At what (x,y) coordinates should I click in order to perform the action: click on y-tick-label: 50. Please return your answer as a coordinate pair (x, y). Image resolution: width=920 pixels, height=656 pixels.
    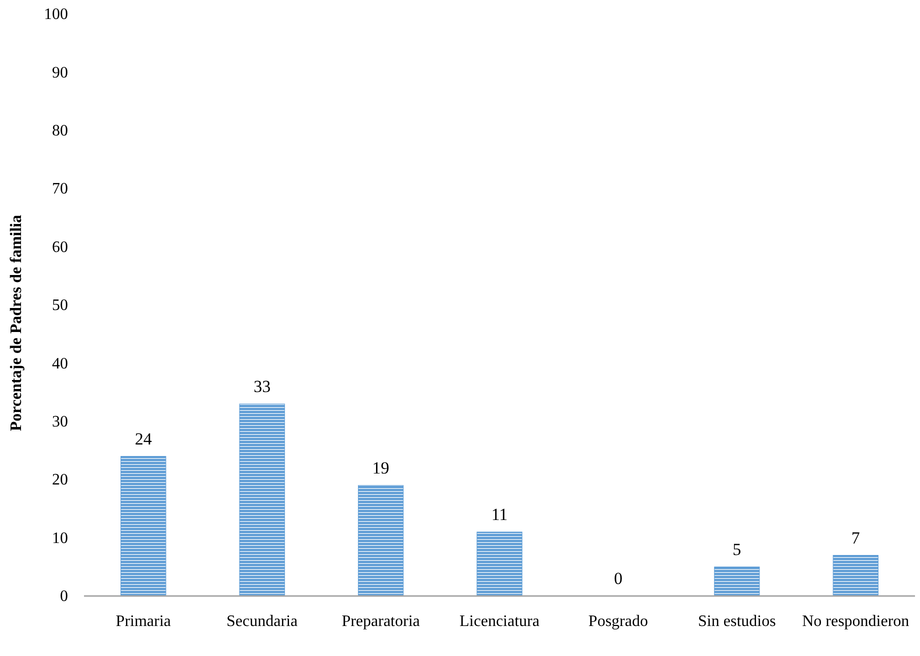
    Looking at the image, I should click on (60, 305).